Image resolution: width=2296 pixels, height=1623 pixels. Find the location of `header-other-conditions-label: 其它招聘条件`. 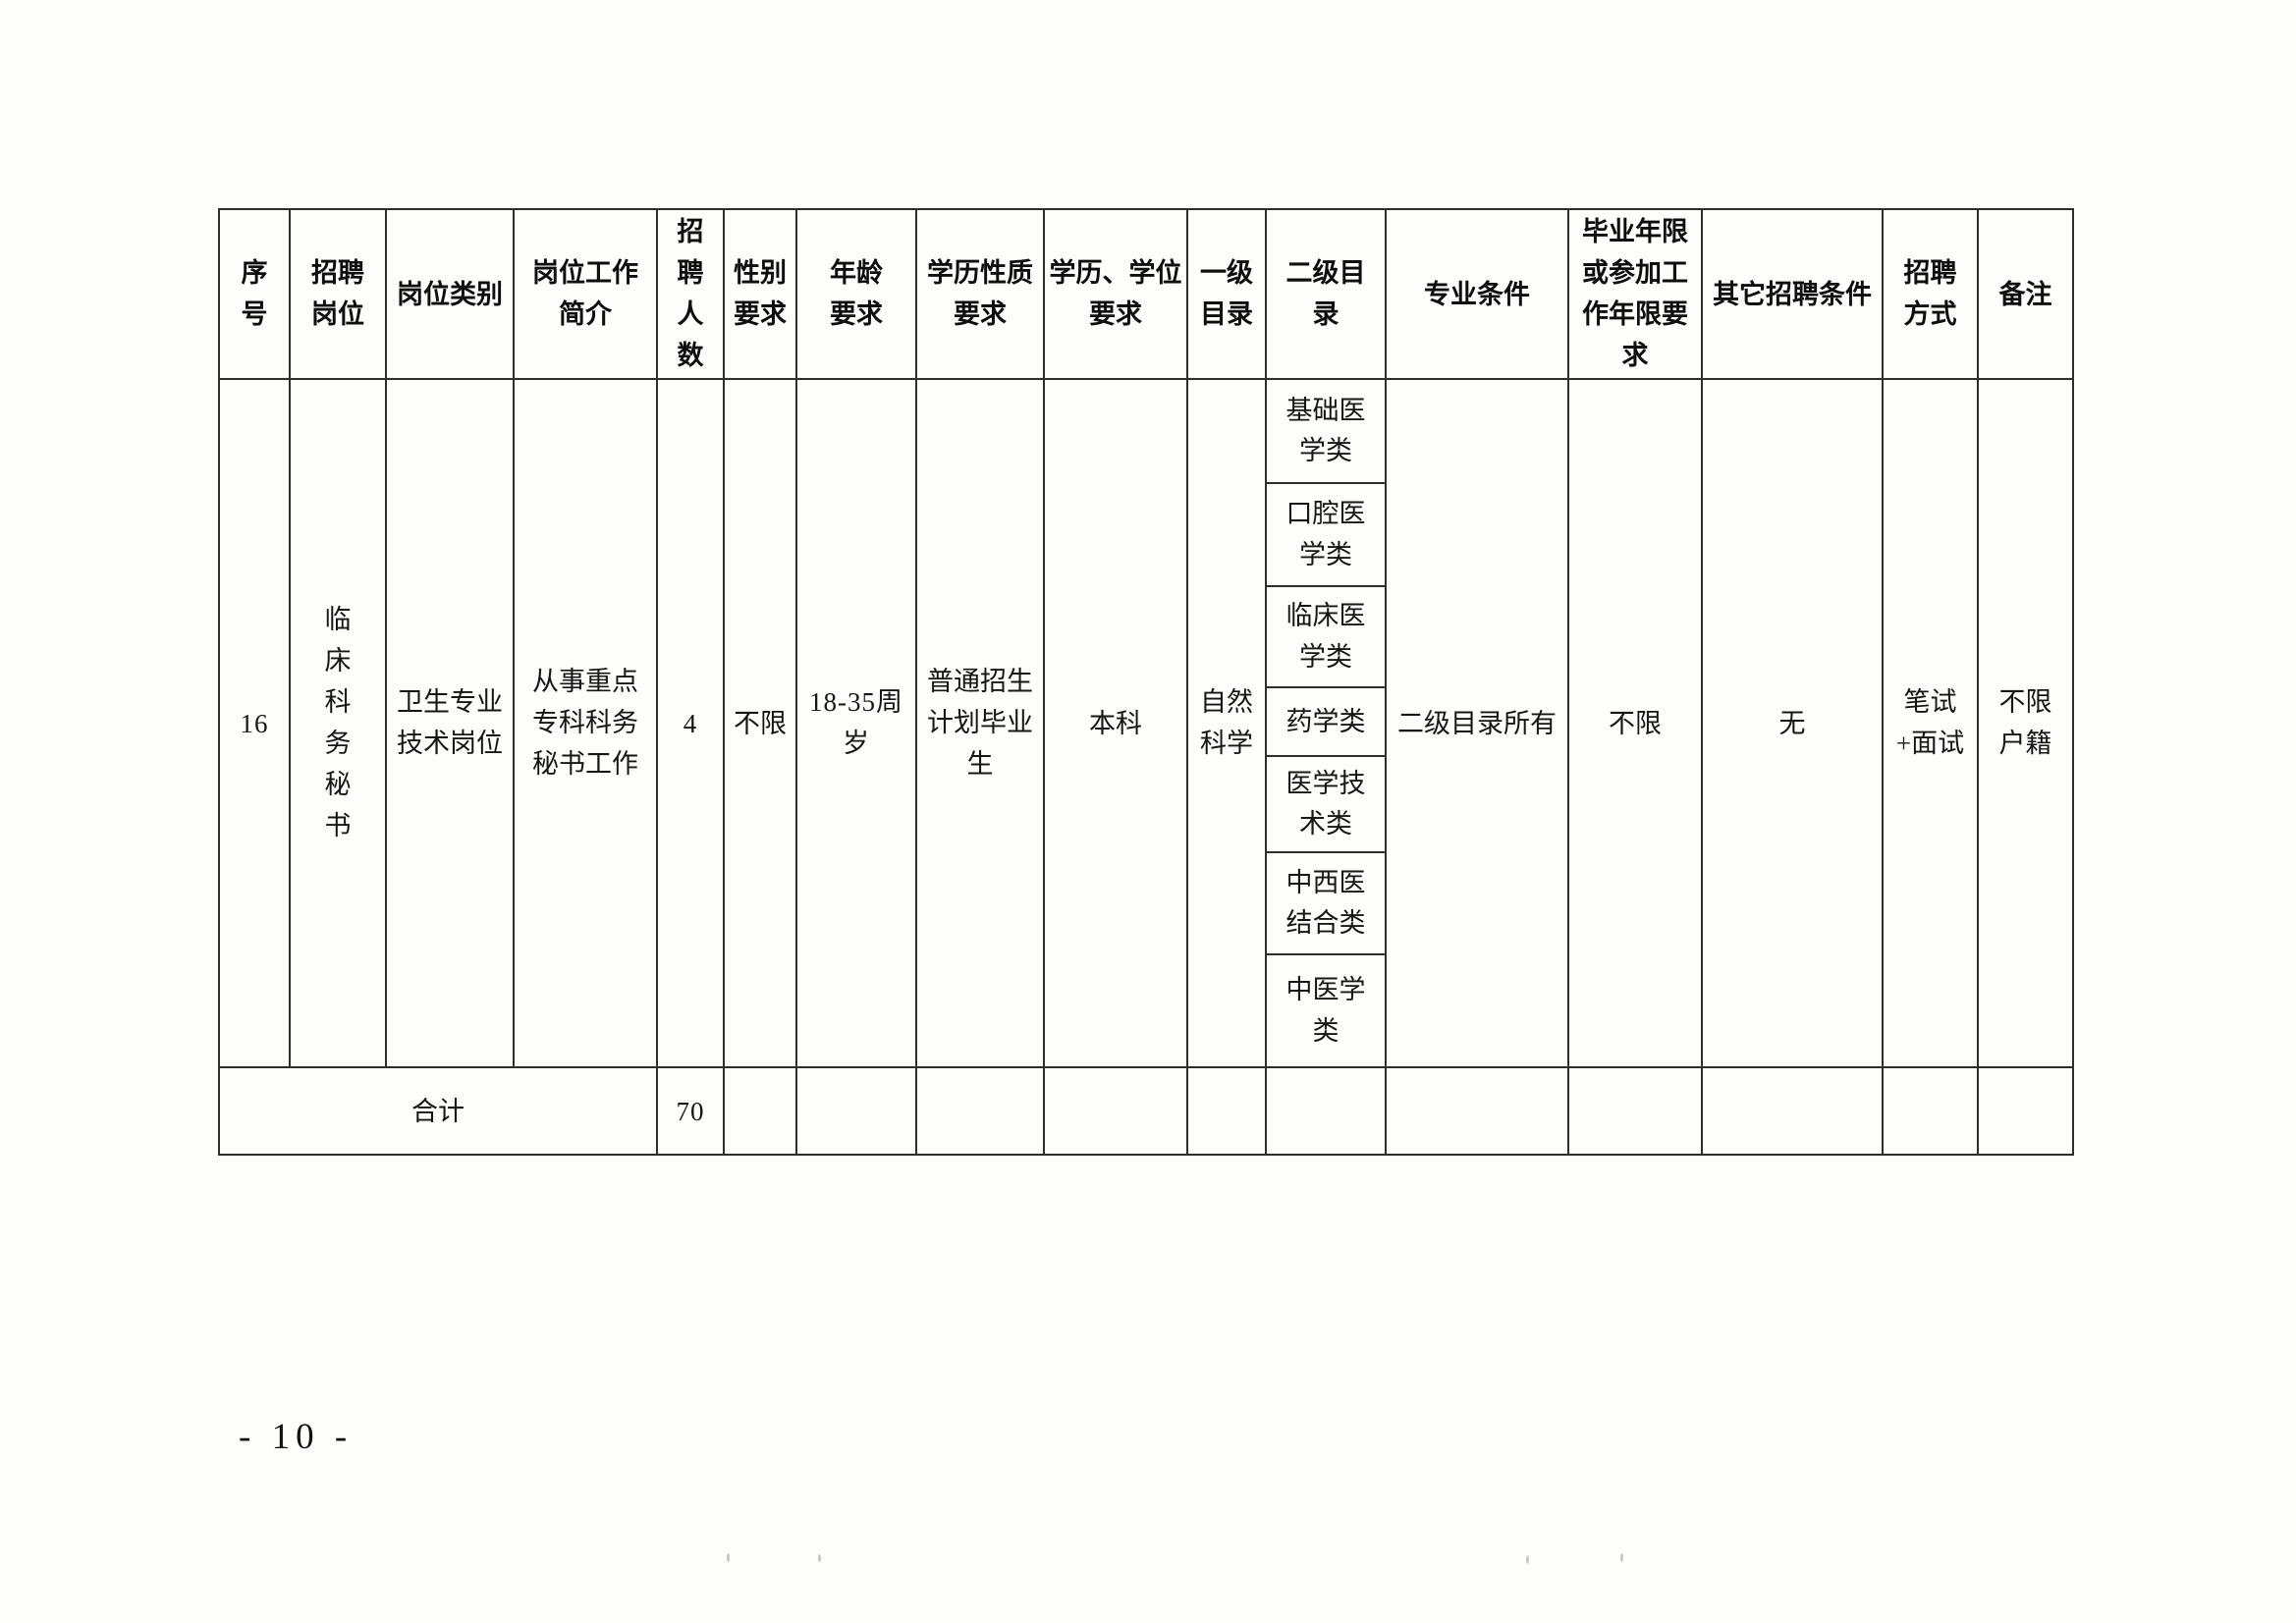

header-other-conditions-label: 其它招聘条件 is located at coordinates (1792, 294).